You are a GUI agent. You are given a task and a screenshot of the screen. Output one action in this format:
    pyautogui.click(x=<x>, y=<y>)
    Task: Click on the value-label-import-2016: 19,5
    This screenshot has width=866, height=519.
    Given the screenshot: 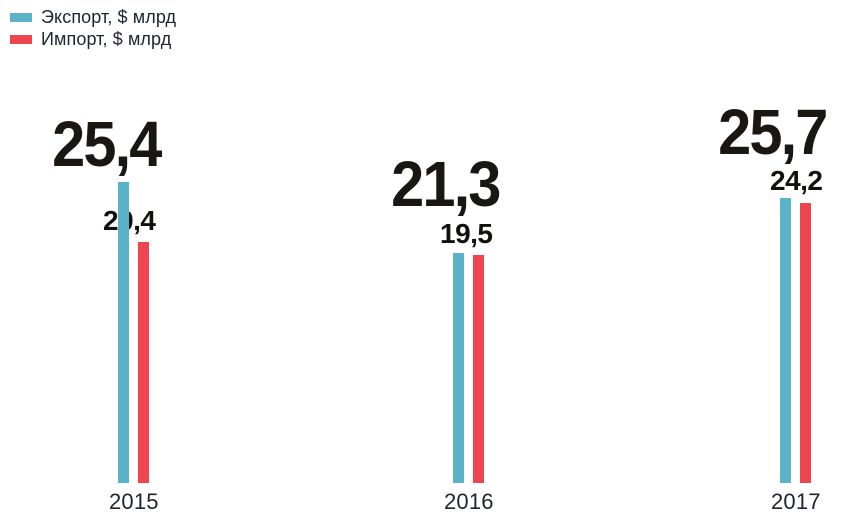 What is the action you would take?
    pyautogui.click(x=466, y=233)
    